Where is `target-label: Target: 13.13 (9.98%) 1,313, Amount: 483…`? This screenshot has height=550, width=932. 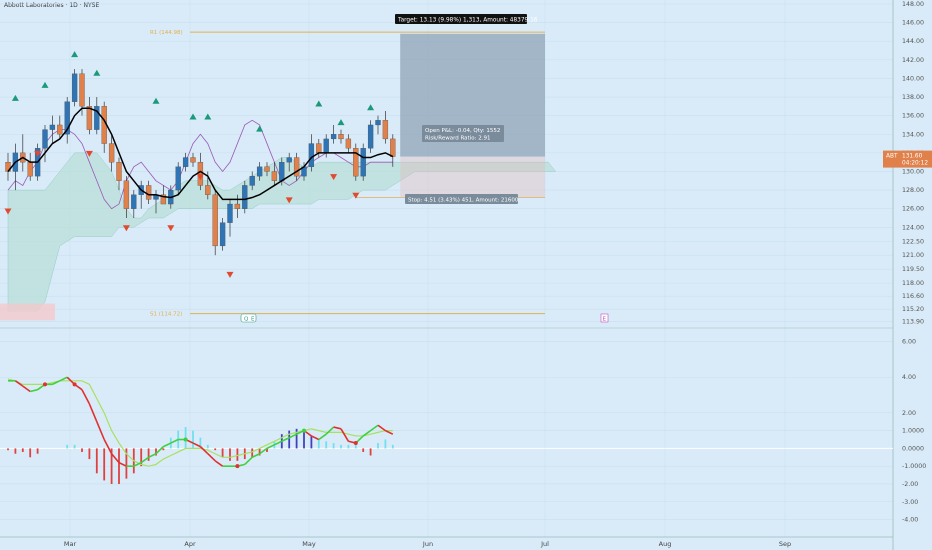
target-label: Target: 13.13 (9.98%) 1,313, Amount: 483… is located at coordinates (467, 21).